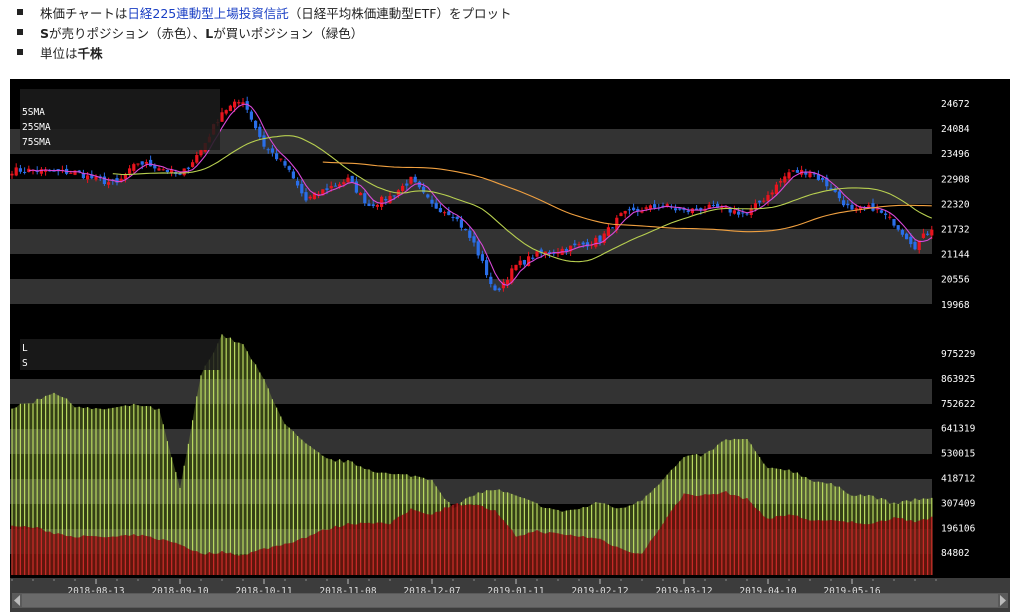 The height and width of the screenshot is (612, 1014). Describe the element at coordinates (510, 600) in the screenshot. I see `scrollbar-thumb` at that location.